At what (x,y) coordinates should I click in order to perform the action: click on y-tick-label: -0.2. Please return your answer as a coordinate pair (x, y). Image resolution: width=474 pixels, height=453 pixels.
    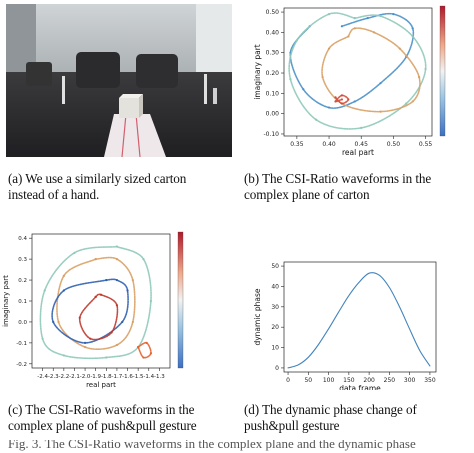
    Looking at the image, I should click on (21, 365).